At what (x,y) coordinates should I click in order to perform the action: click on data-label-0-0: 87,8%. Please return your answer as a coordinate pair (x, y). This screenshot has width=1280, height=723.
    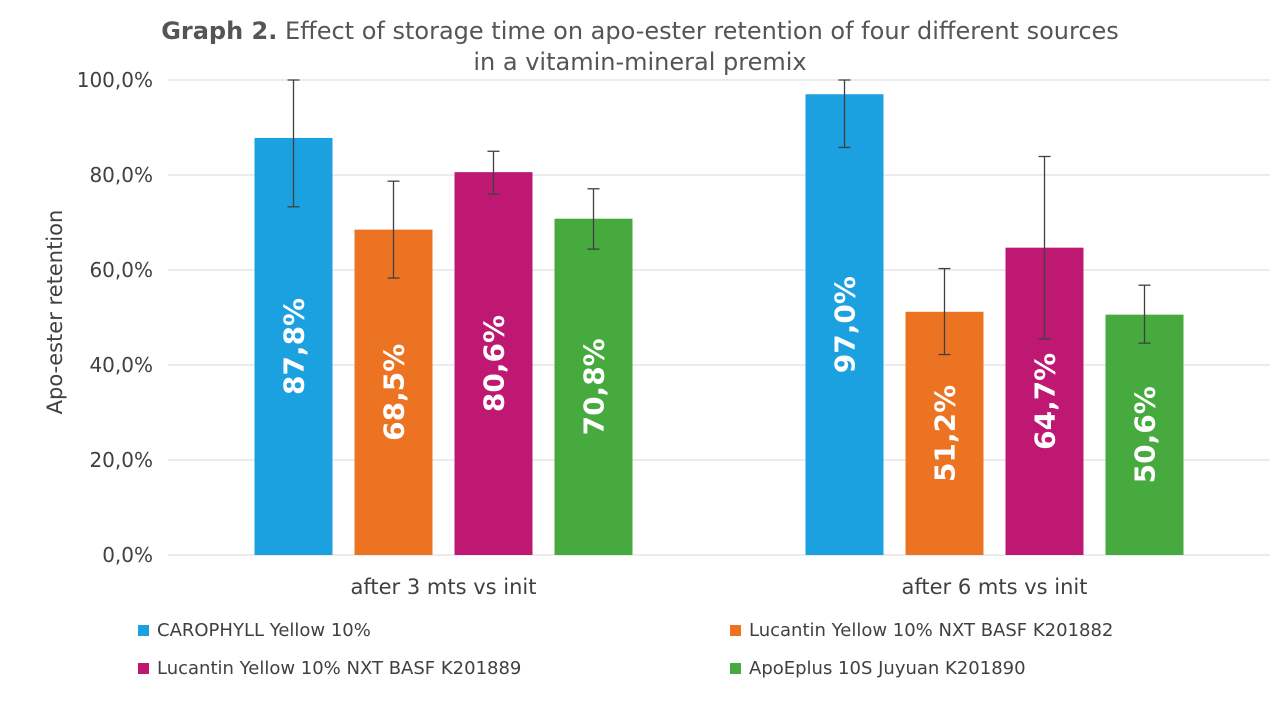
    Looking at the image, I should click on (294, 346).